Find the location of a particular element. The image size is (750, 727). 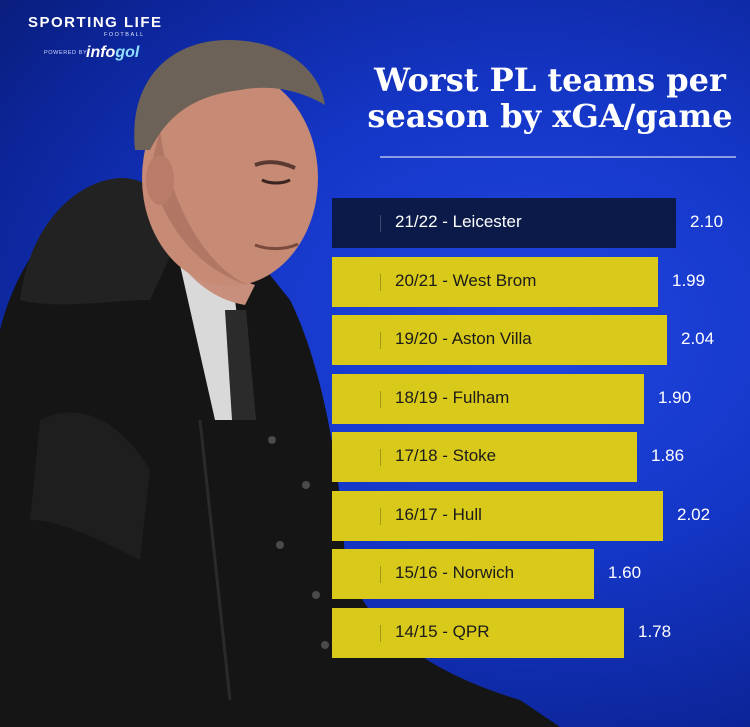

bar-value-label: 1.90 is located at coordinates (675, 397).